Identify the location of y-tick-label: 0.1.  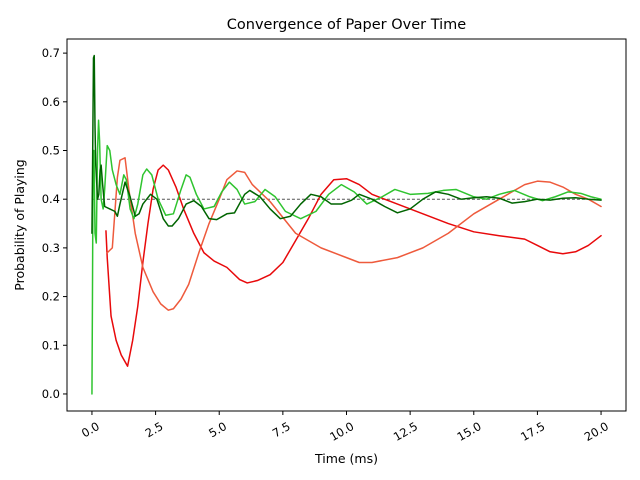
(51, 345).